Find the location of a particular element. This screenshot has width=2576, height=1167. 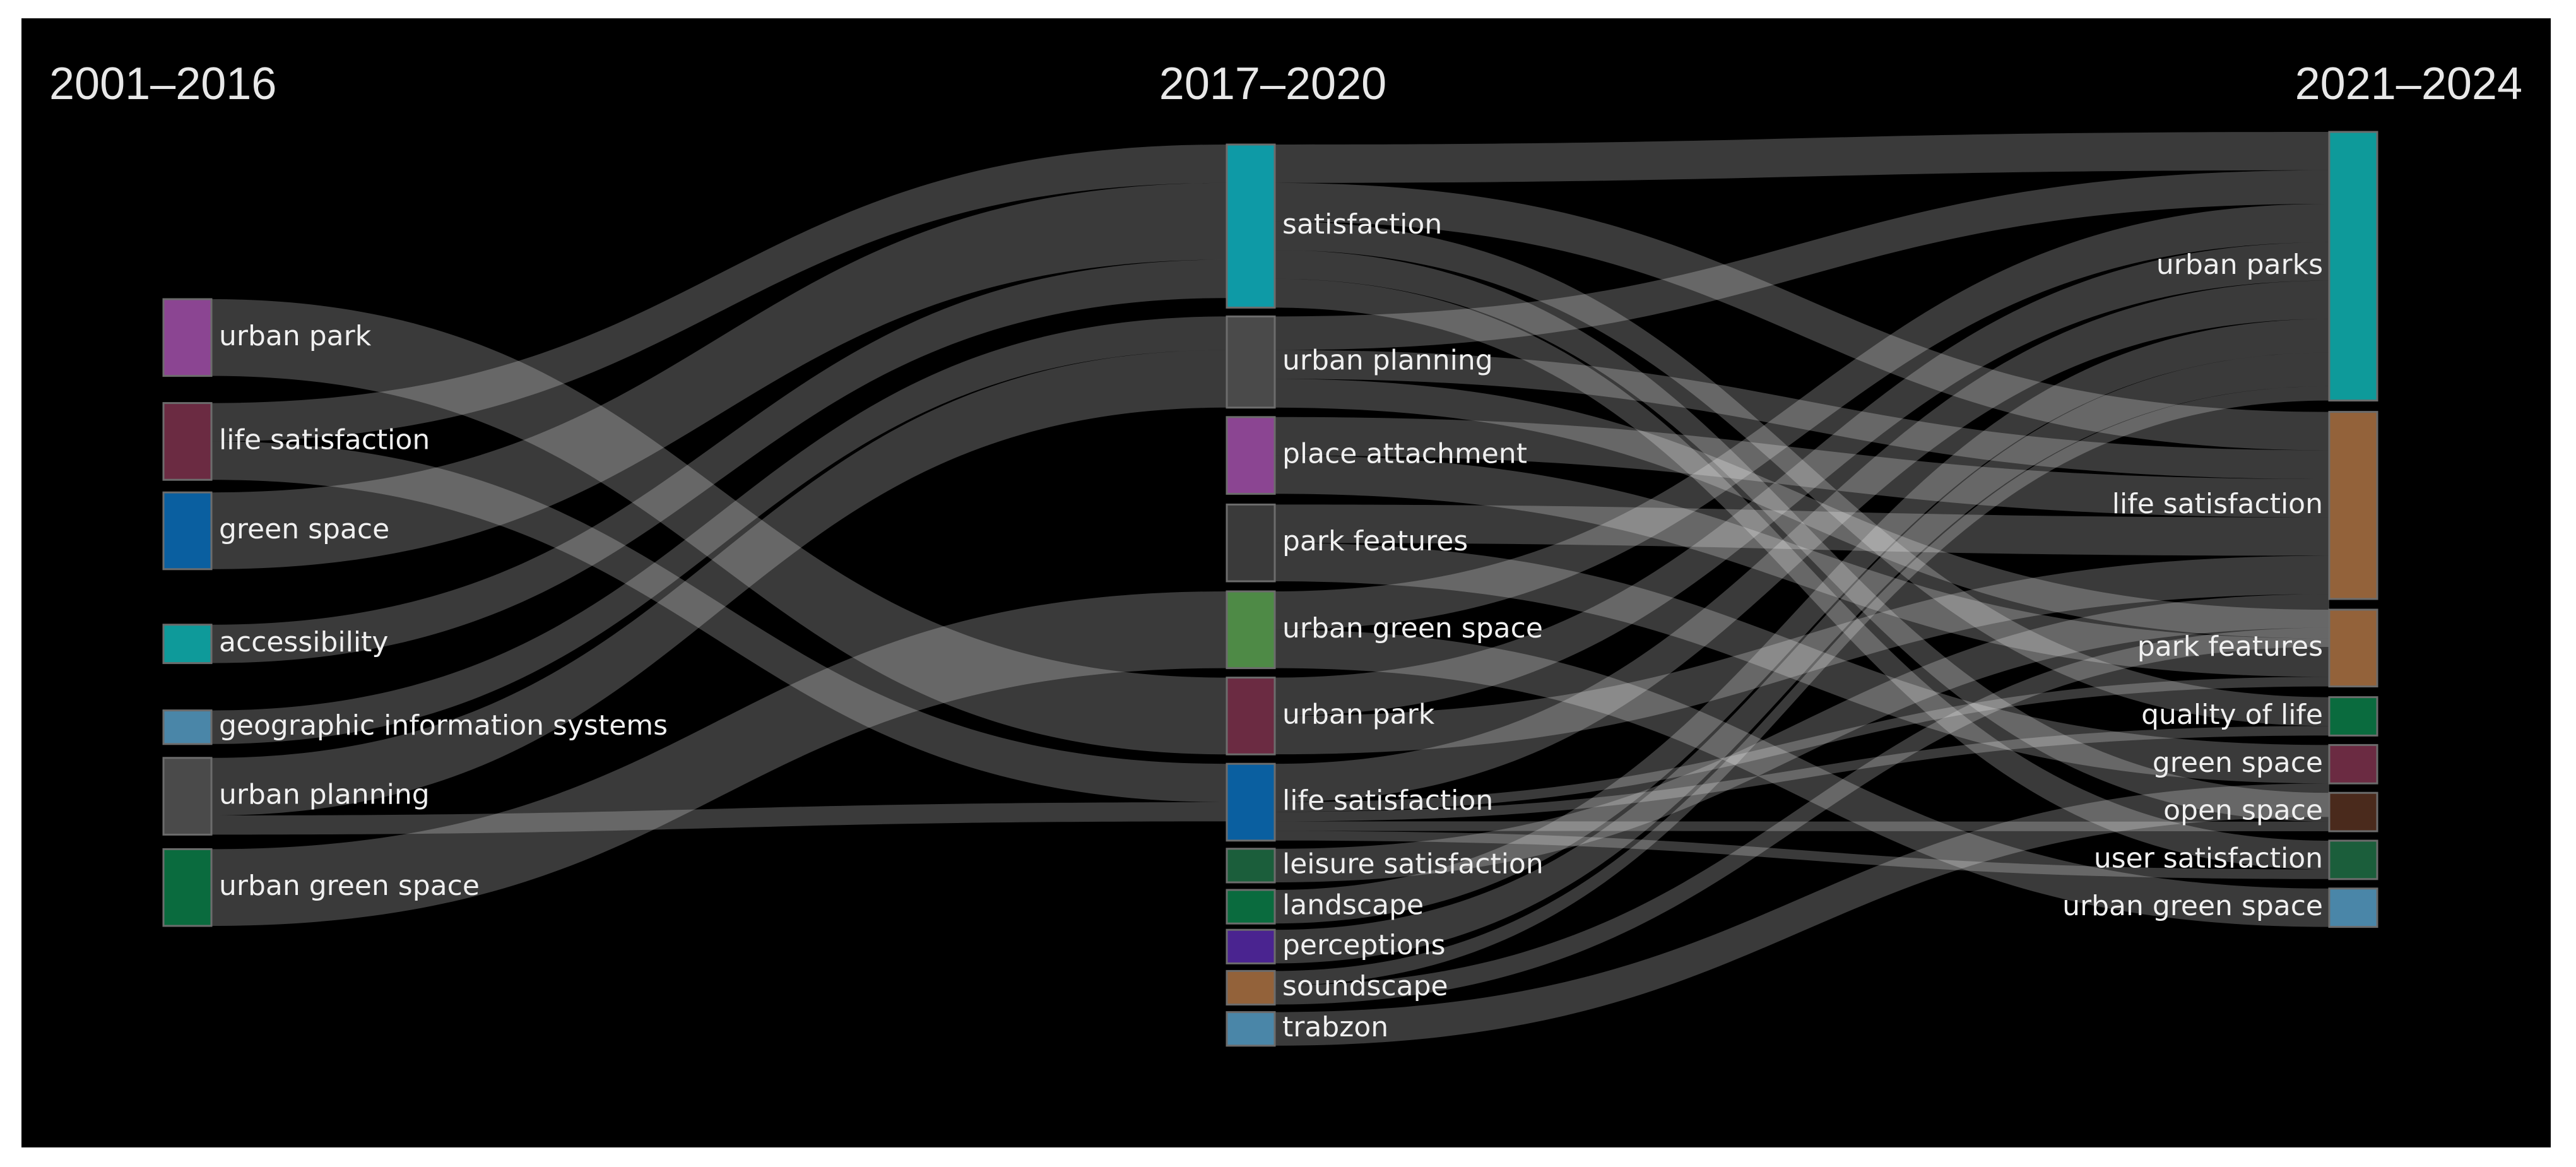

node-c_quality_of_life is located at coordinates (2353, 717).